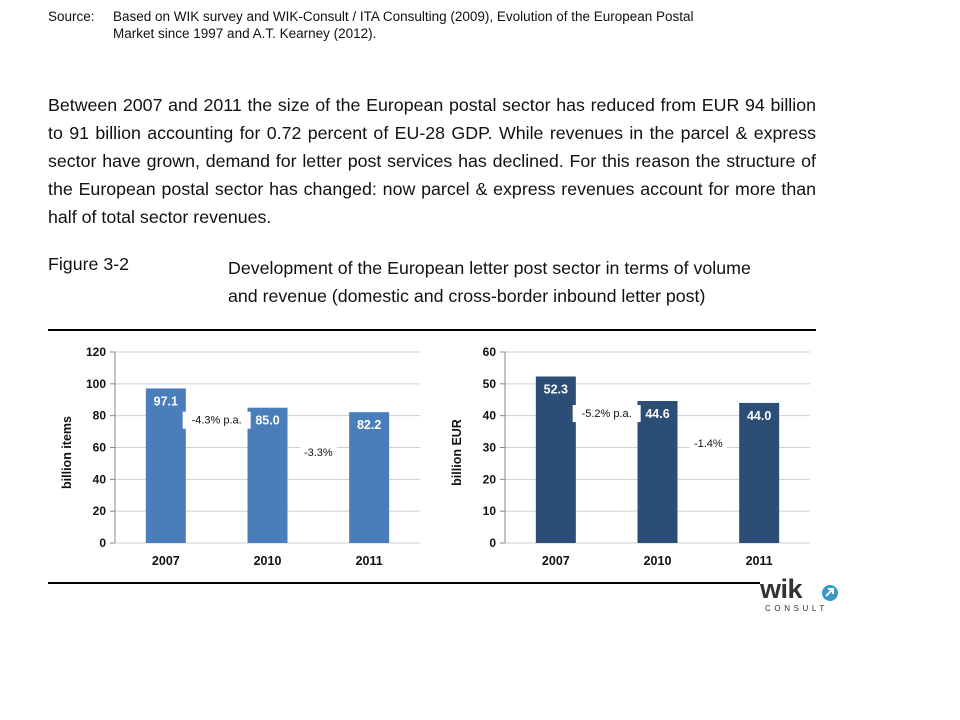  I want to click on figure-number: Figure 3-2, so click(89, 264).